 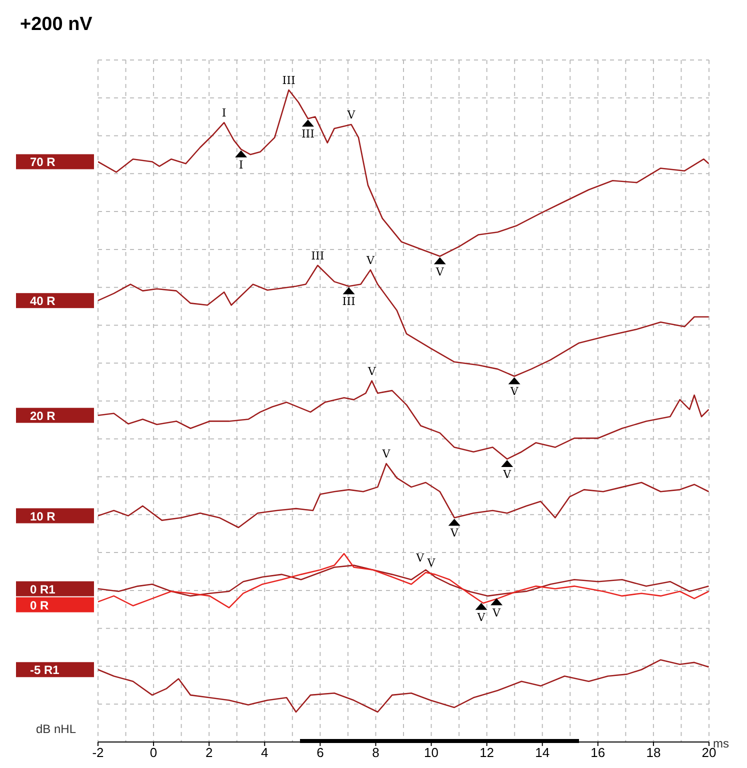 What do you see at coordinates (709, 752) in the screenshot?
I see `x-tick-label: 20` at bounding box center [709, 752].